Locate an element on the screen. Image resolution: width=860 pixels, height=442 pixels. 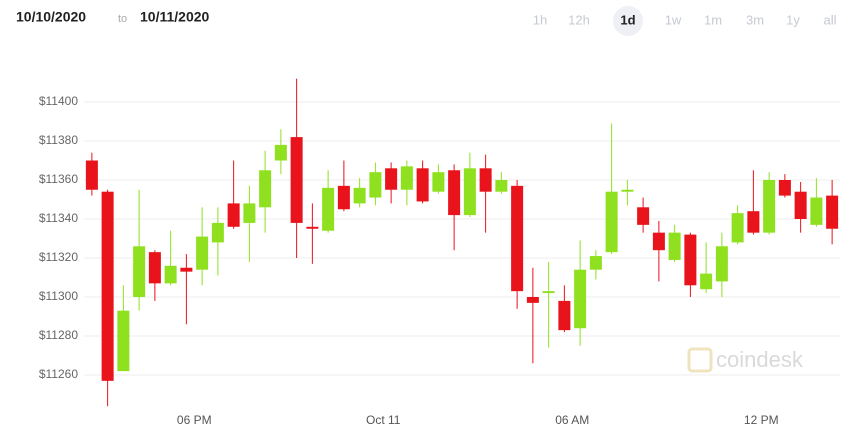
range-button: 12h is located at coordinates (579, 19).